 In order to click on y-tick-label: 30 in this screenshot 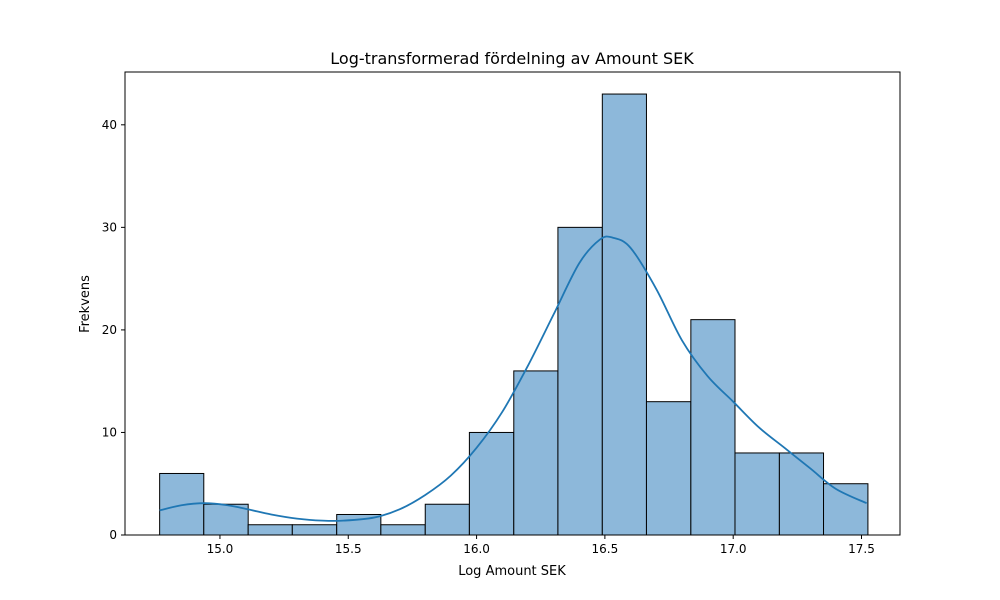, I will do `click(109, 227)`.